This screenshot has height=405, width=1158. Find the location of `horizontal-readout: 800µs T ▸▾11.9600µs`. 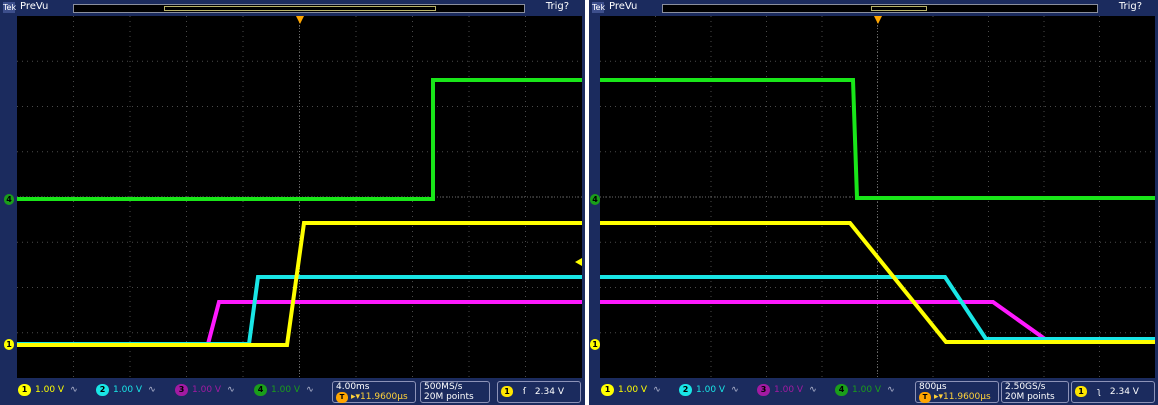

horizontal-readout: 800µs T ▸▾11.9600µs is located at coordinates (957, 392).